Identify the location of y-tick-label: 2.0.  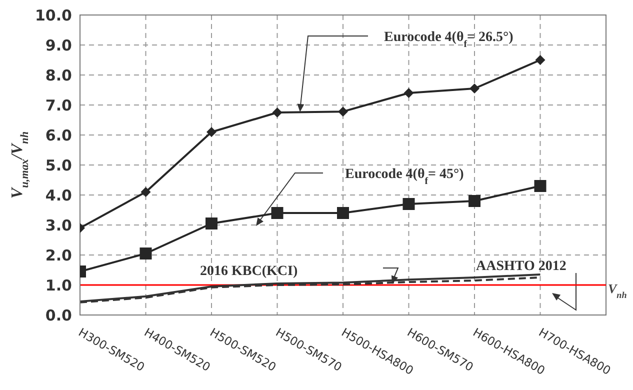
(58, 255).